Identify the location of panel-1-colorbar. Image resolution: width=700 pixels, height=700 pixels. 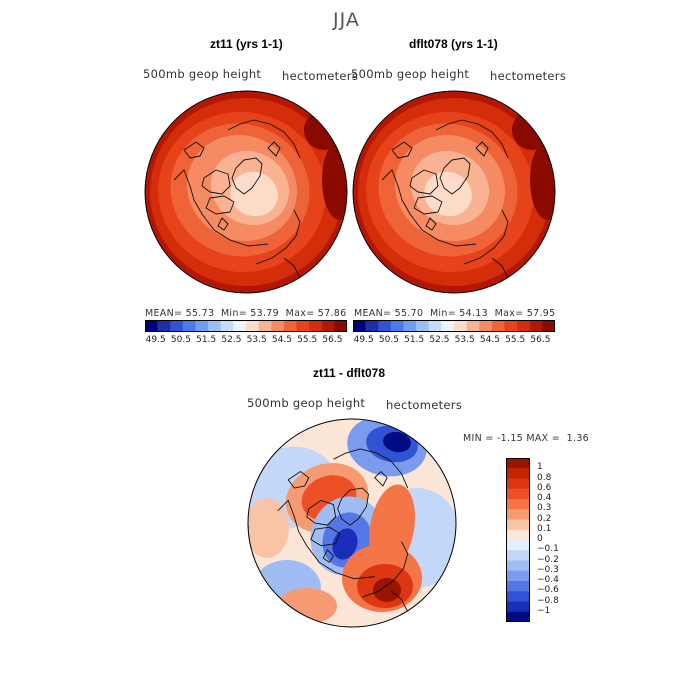
(246, 326).